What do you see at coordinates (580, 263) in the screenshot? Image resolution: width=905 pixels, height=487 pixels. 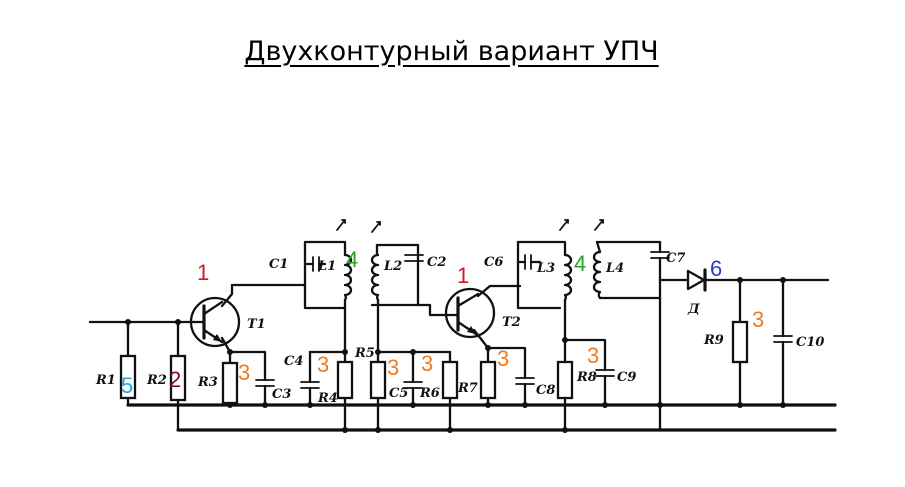 I see `marker-4-l3: 4` at bounding box center [580, 263].